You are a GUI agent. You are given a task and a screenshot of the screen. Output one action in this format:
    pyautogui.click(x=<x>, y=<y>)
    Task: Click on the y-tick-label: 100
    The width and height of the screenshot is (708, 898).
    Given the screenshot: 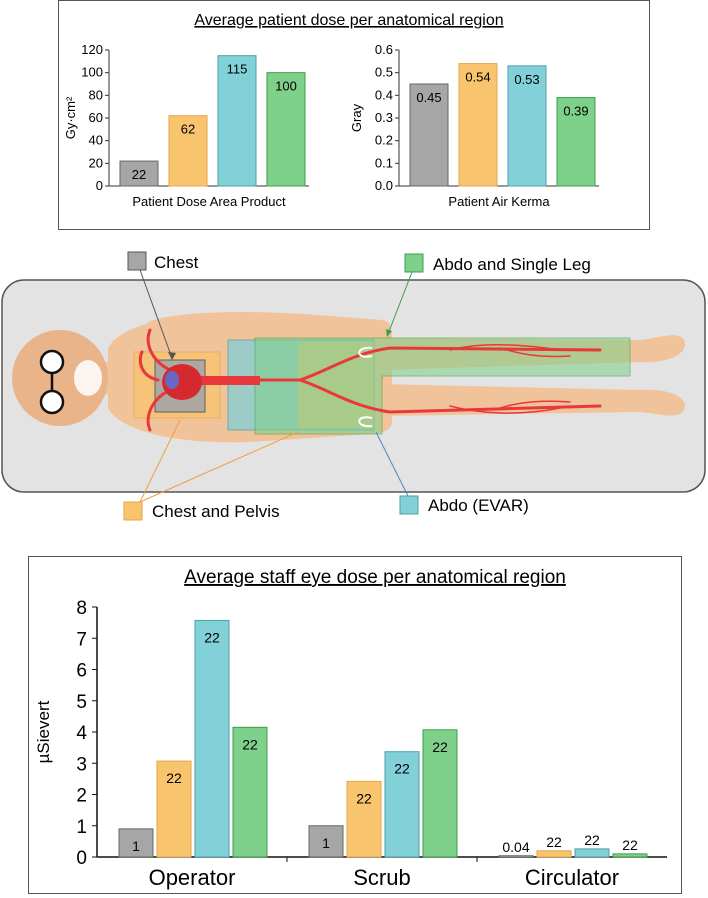 What is the action you would take?
    pyautogui.click(x=92, y=72)
    